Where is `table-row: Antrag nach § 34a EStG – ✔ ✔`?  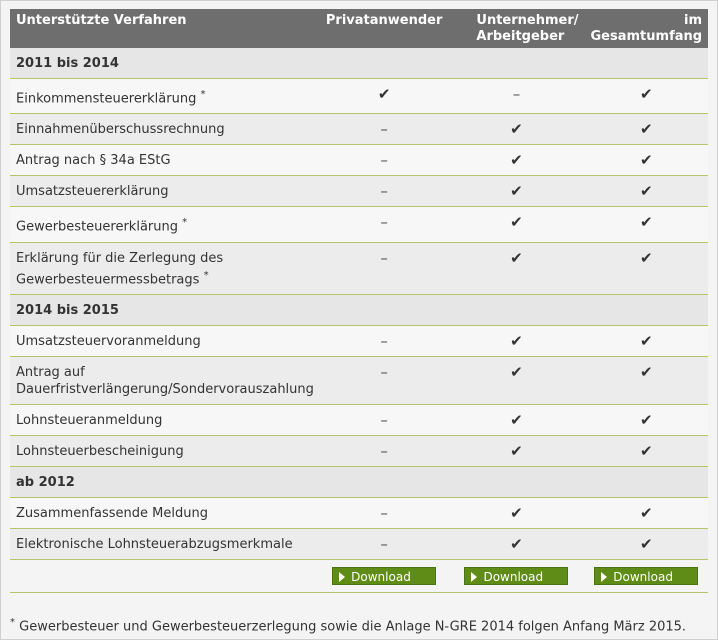 table-row: Antrag nach § 34a EStG – ✔ ✔ is located at coordinates (359, 160).